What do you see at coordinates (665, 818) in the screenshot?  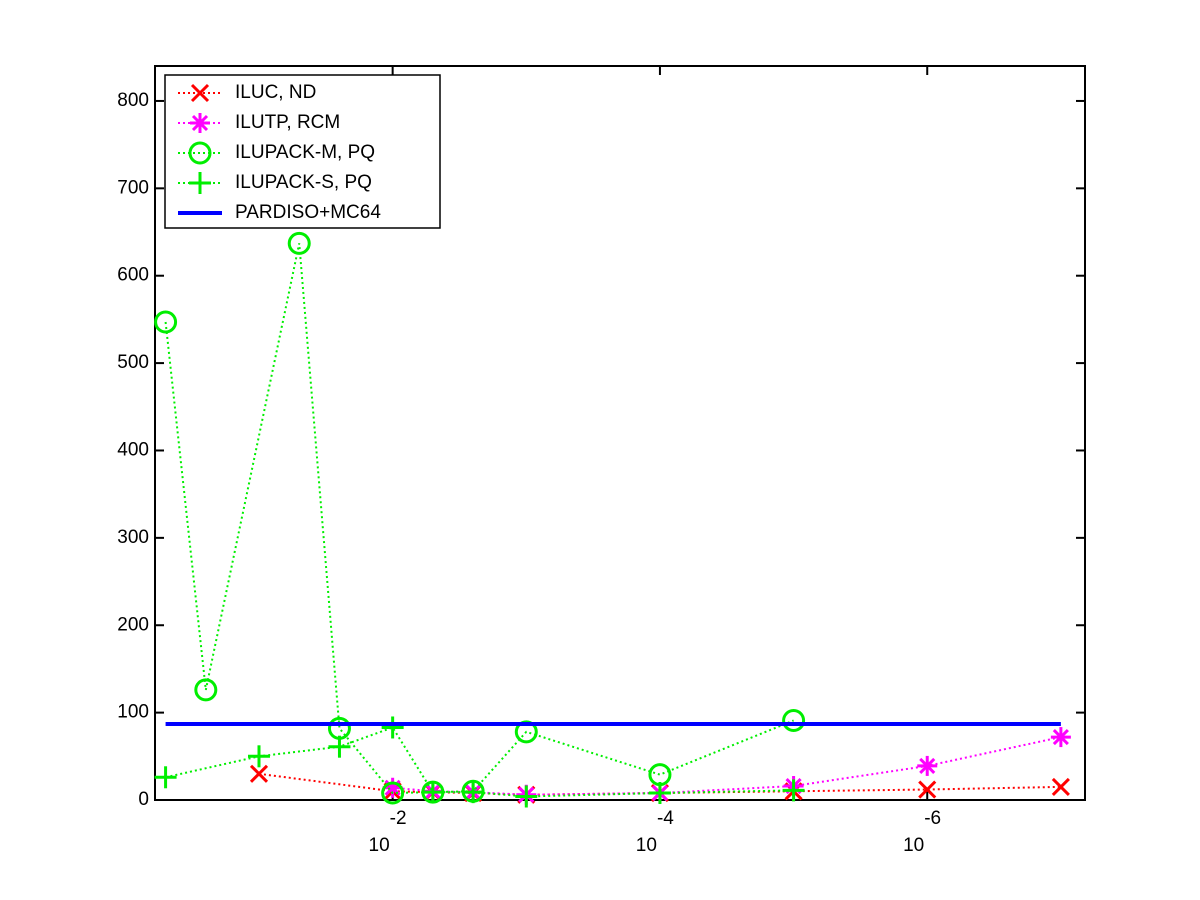 I see `x-tick-exponent: -4` at bounding box center [665, 818].